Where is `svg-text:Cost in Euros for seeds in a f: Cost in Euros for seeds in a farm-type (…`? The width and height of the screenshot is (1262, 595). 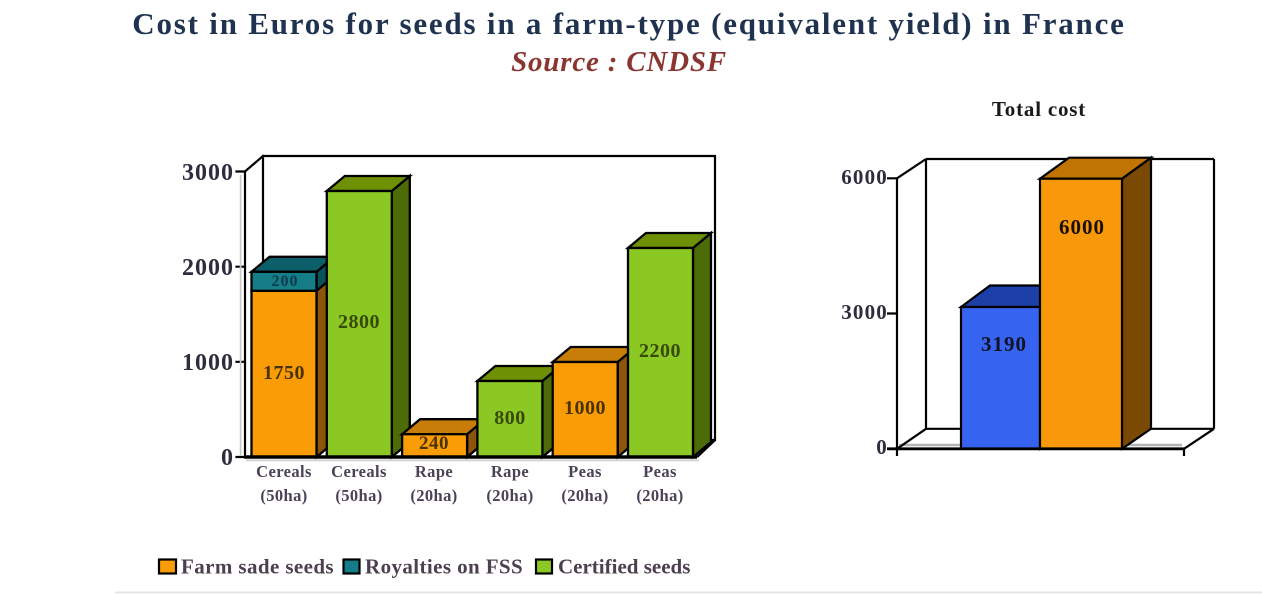
svg-text:Cost in Euros for seeds in a f: Cost in Euros for seeds in a farm-type (… is located at coordinates (628, 23).